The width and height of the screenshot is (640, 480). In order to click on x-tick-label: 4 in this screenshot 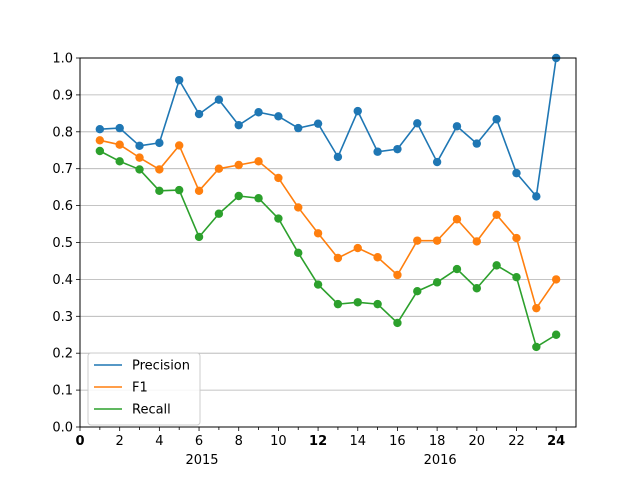, I will do `click(159, 441)`.